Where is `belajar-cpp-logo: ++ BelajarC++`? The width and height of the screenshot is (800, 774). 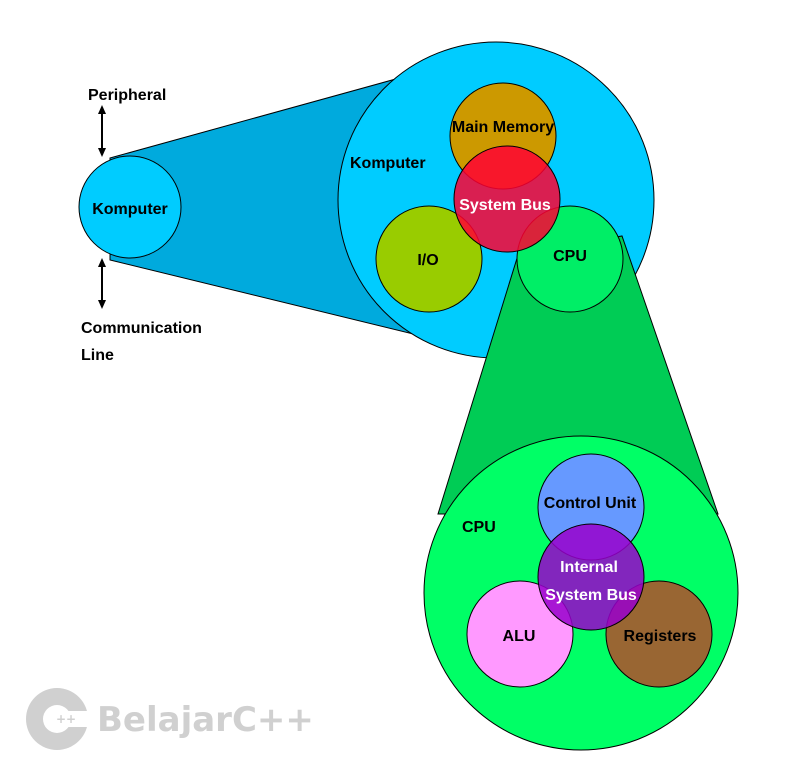
belajar-cpp-logo: ++ BelajarC++ is located at coordinates (170, 719).